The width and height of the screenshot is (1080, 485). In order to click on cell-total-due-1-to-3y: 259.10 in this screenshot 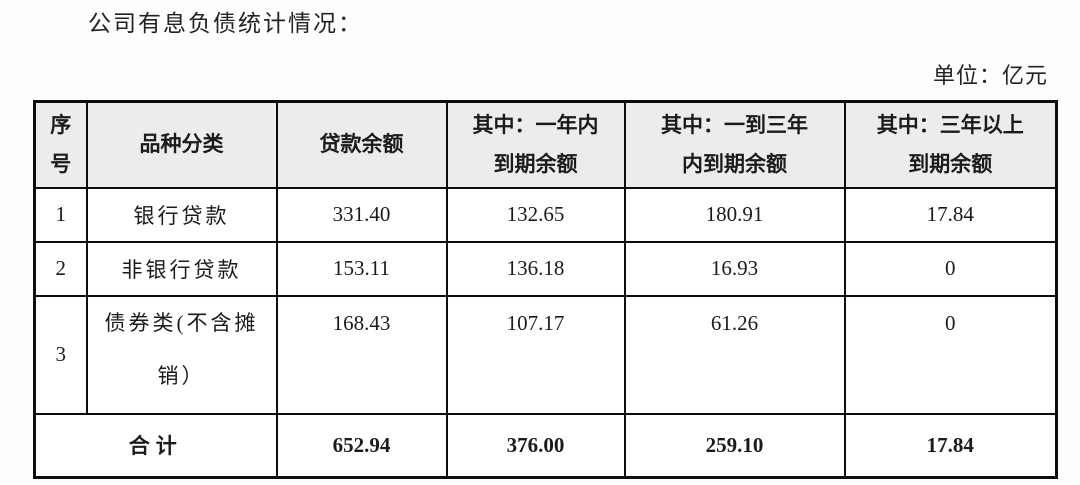, I will do `click(734, 445)`.